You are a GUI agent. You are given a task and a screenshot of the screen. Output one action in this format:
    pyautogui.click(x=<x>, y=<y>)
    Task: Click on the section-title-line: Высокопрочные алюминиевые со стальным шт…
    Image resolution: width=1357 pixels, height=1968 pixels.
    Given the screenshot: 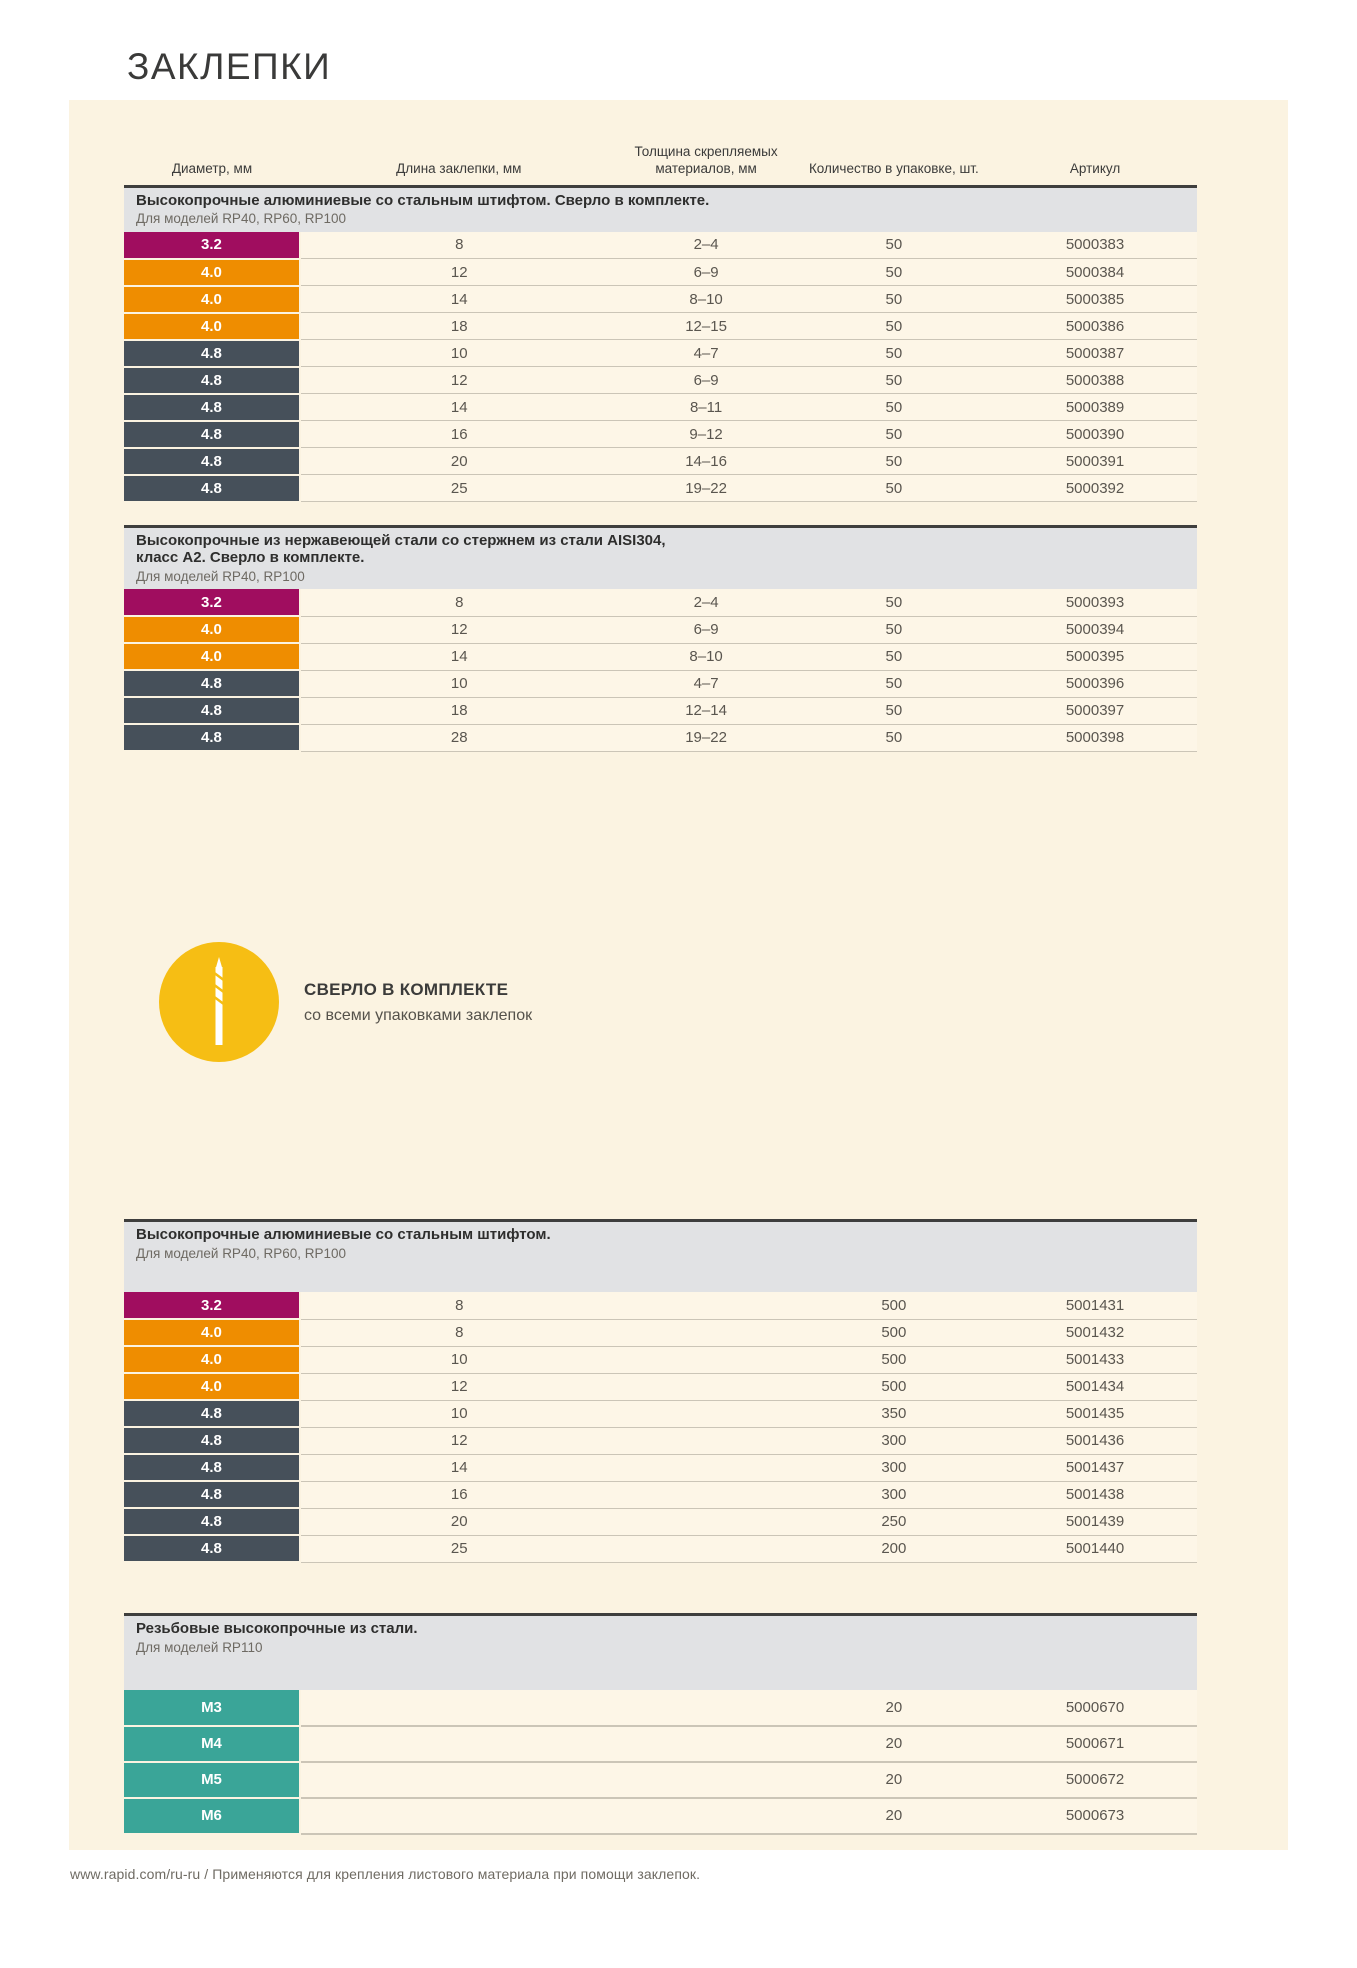 What is the action you would take?
    pyautogui.click(x=423, y=200)
    